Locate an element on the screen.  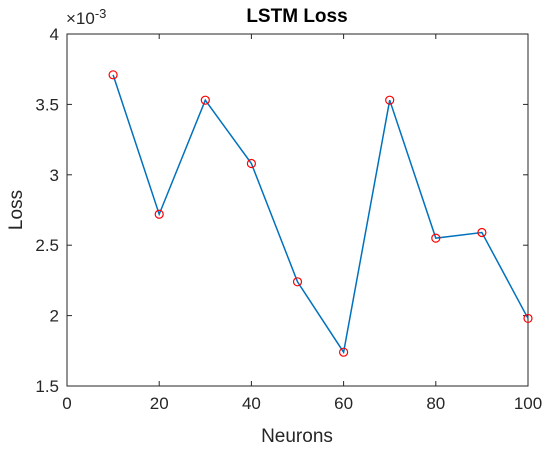
y-axis-label: Loss is located at coordinates (16, 210).